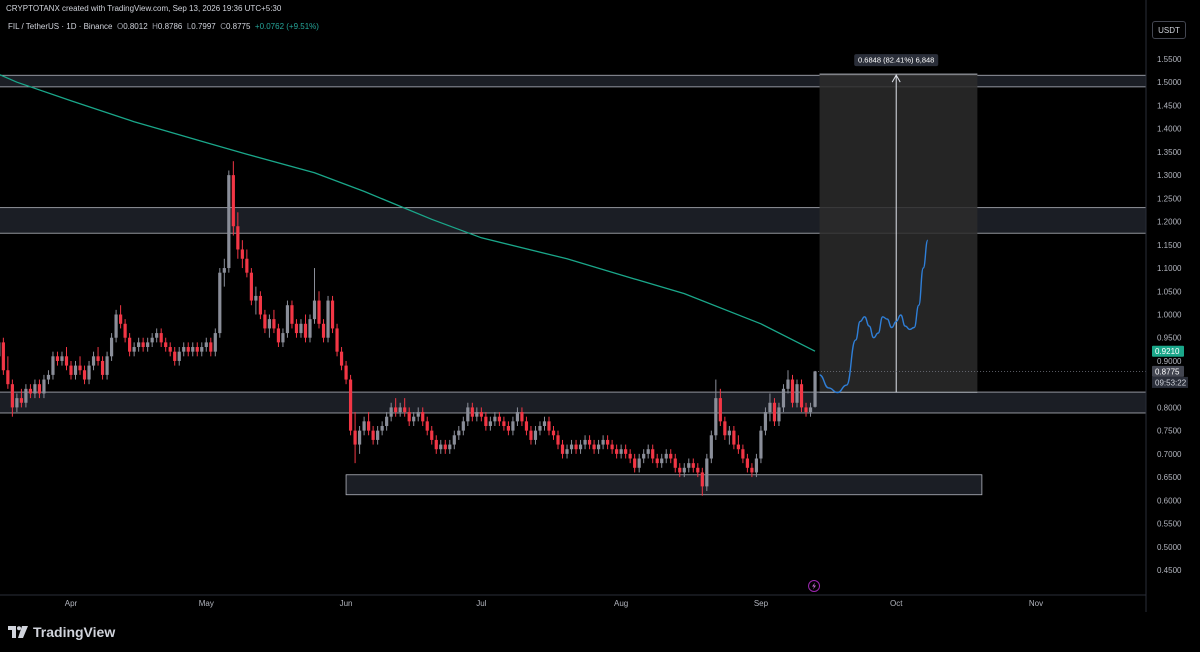 The width and height of the screenshot is (1200, 652). Describe the element at coordinates (18, 632) in the screenshot. I see `tradingview-logo-icon` at that location.